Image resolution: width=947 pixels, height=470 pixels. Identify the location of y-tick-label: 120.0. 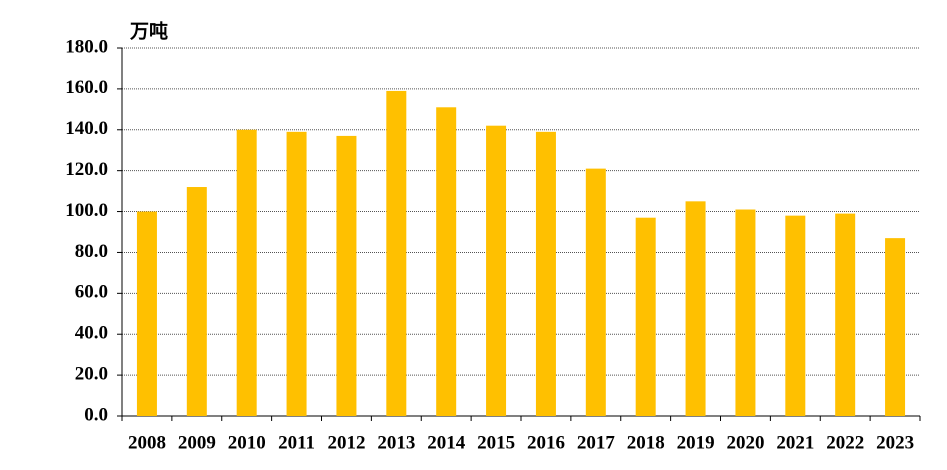
(86, 169).